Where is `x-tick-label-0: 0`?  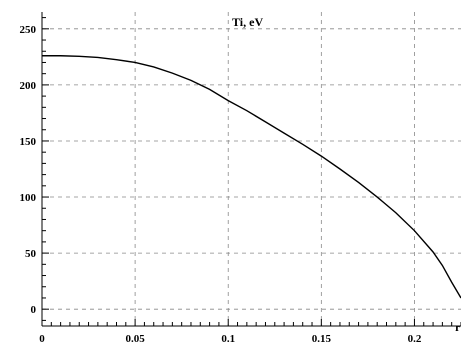
x-tick-label-0: 0 is located at coordinates (42, 339).